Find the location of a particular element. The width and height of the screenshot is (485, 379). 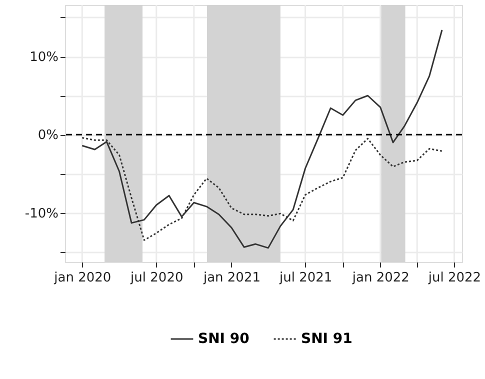

y-tick-label: 0% is located at coordinates (48, 136).